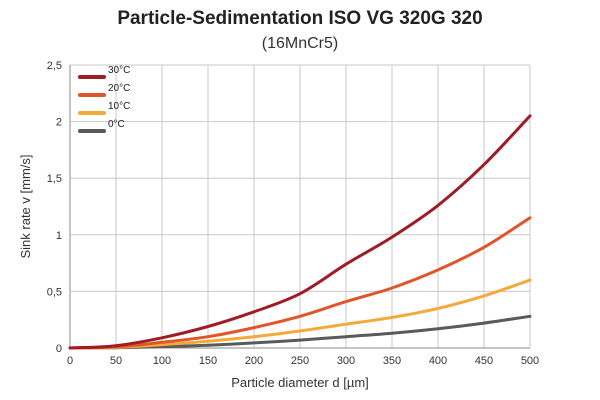  What do you see at coordinates (392, 361) in the screenshot?
I see `x-tick-label: 350` at bounding box center [392, 361].